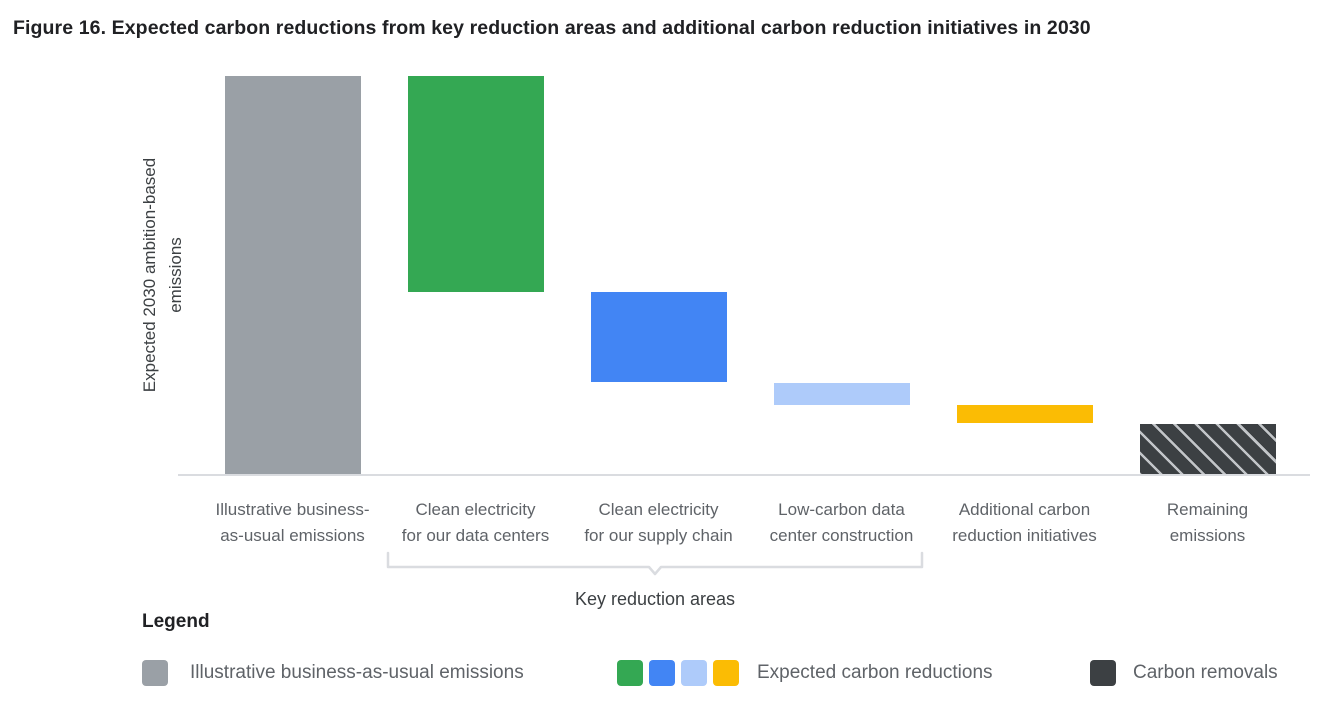 Image resolution: width=1328 pixels, height=709 pixels. Describe the element at coordinates (149, 335) in the screenshot. I see `y-axis-label-line1: Expected 2030` at that location.